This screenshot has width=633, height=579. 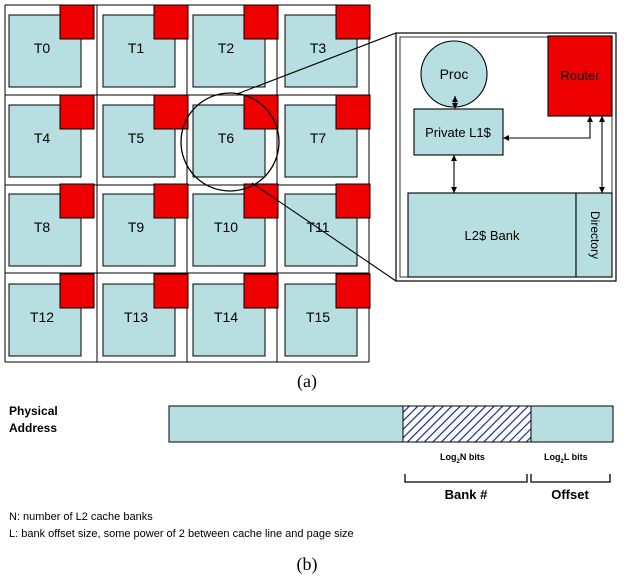 I want to click on tile-t9: T9, so click(x=145, y=225).